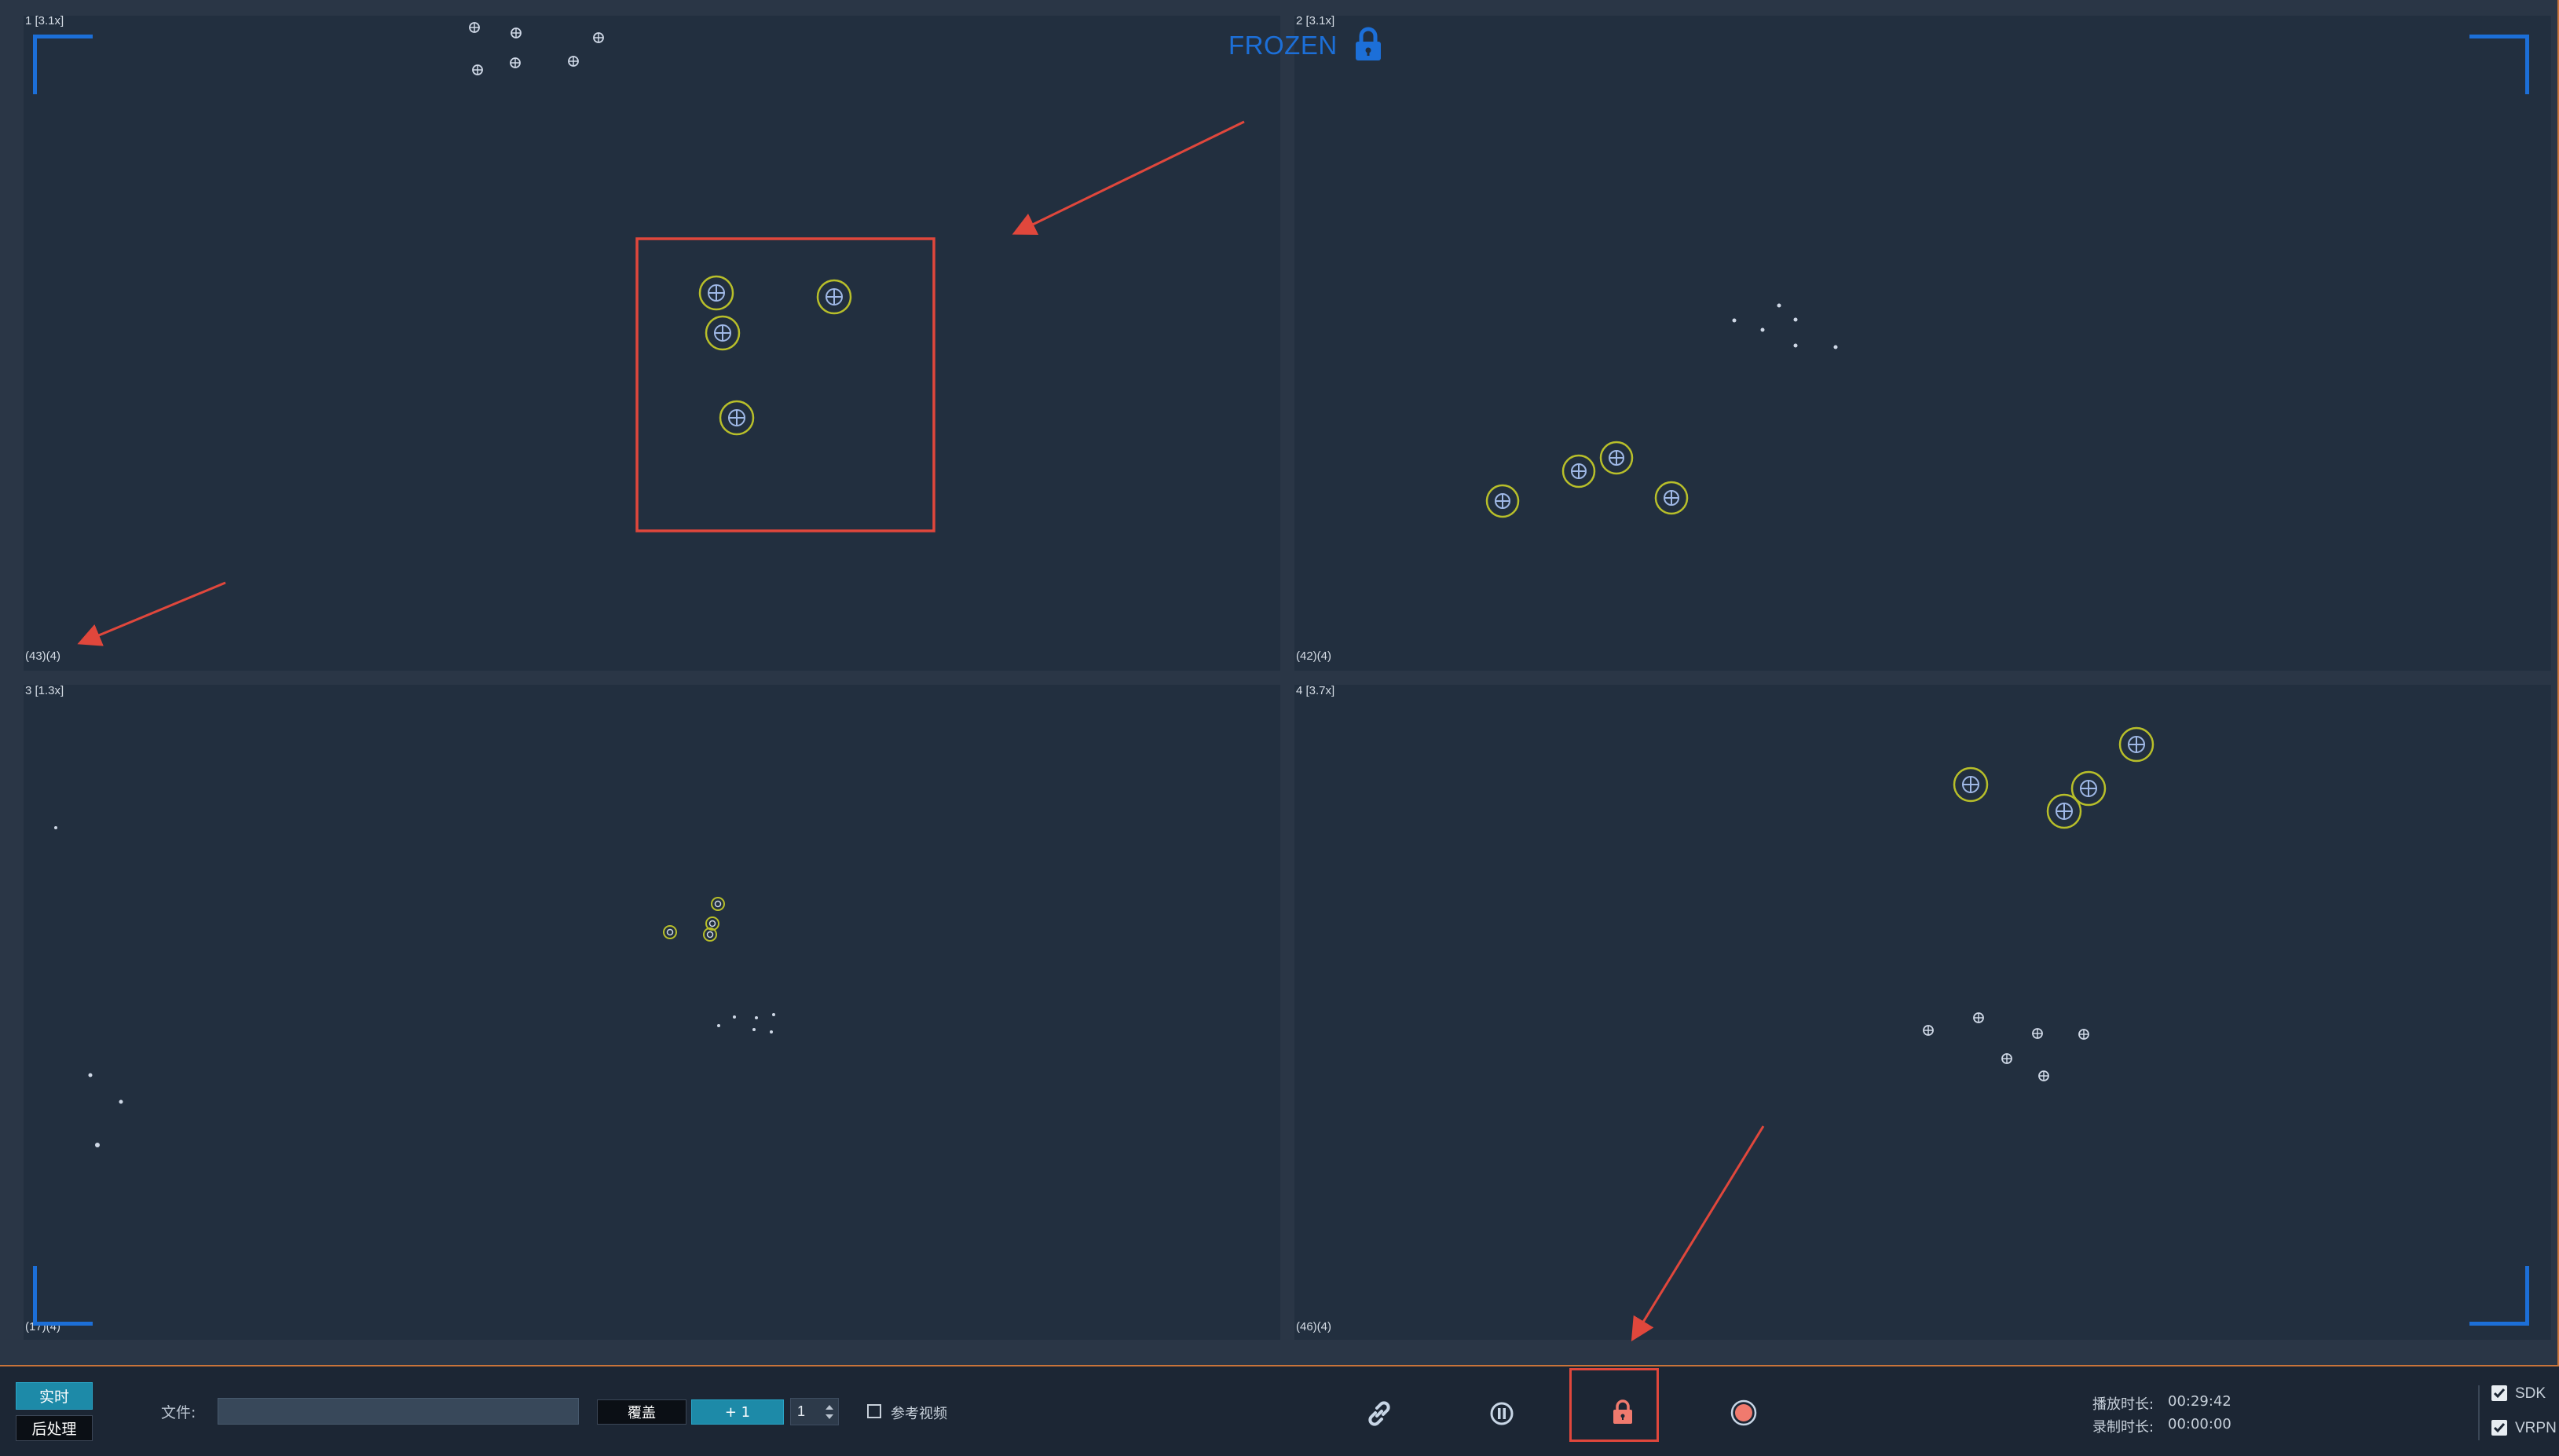 This screenshot has height=1456, width=2559. What do you see at coordinates (45, 690) in the screenshot?
I see `pane-3-zoom-label: 3 [1.3x]` at bounding box center [45, 690].